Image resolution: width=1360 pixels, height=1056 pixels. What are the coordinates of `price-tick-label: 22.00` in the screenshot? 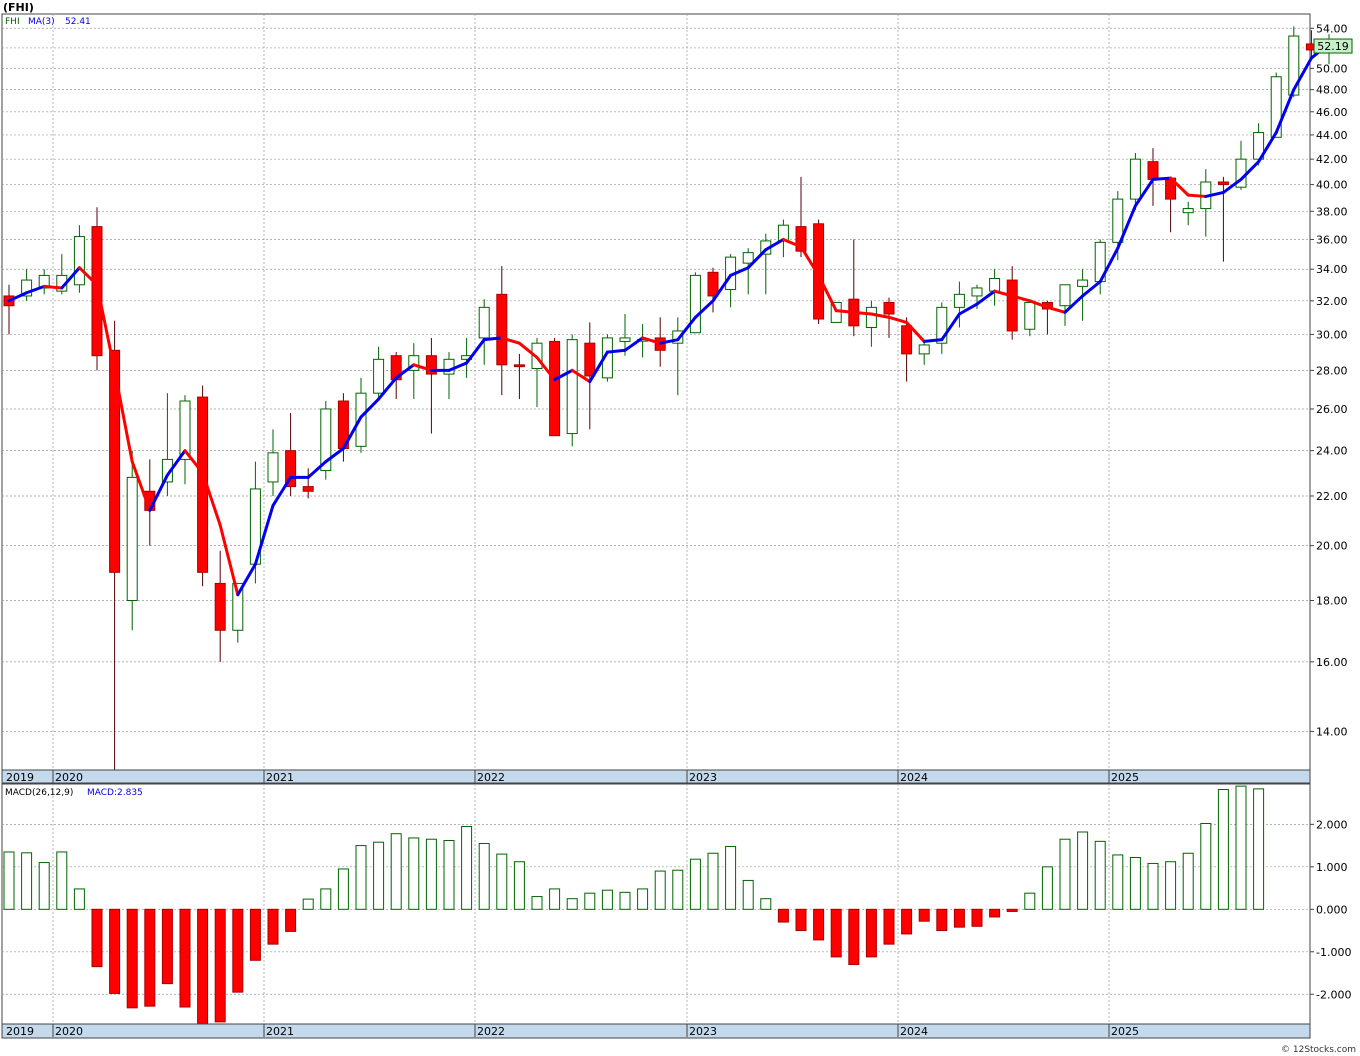 It's located at (1332, 496).